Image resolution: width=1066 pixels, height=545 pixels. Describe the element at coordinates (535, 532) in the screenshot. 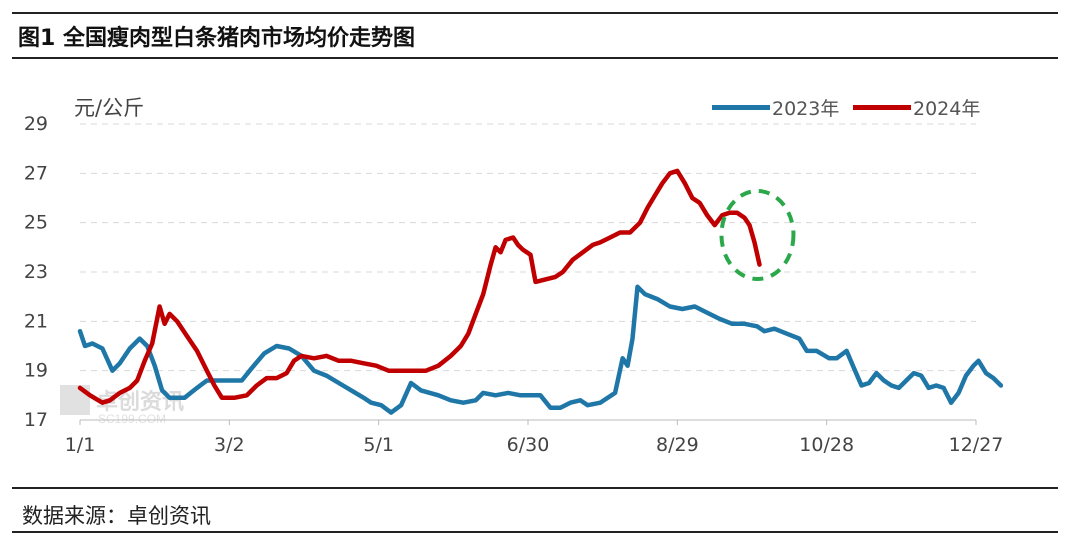

I see `footer-rule-bottom` at that location.